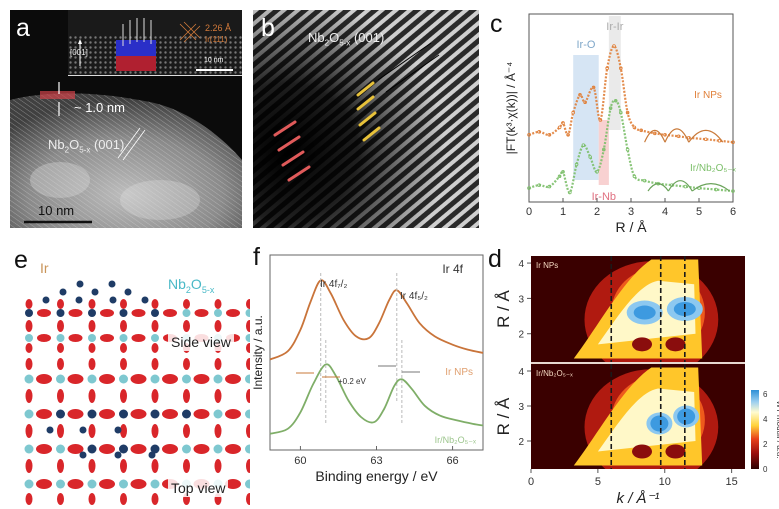  Describe the element at coordinates (333, 284) in the screenshot. I see `annotation-4f72: Ir 4f₇/₂` at that location.